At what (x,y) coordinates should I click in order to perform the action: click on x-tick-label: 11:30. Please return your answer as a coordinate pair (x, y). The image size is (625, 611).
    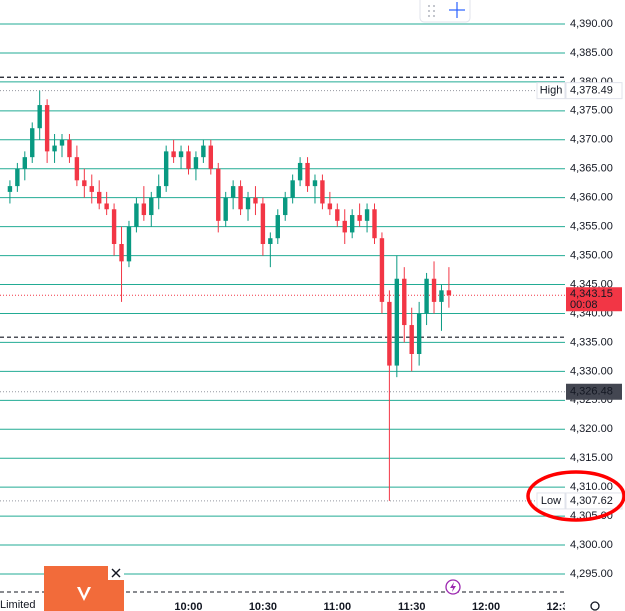
    Looking at the image, I should click on (412, 606).